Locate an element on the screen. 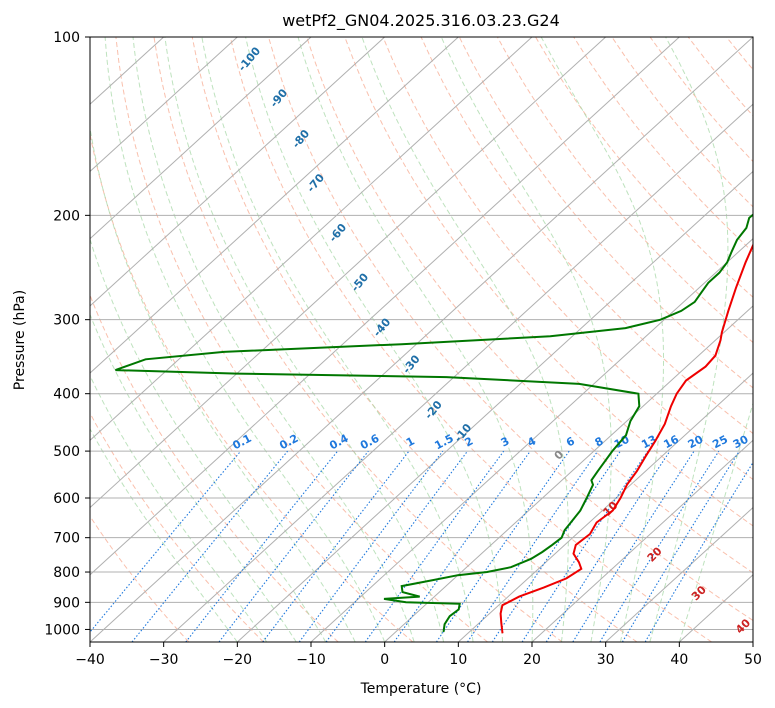 The image size is (775, 708). mixing-ratio-label: 6 is located at coordinates (570, 441).